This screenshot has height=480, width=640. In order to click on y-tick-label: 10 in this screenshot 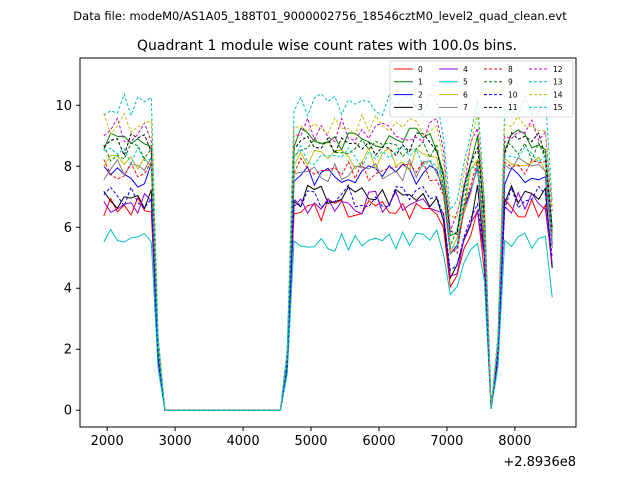, I will do `click(63, 106)`.